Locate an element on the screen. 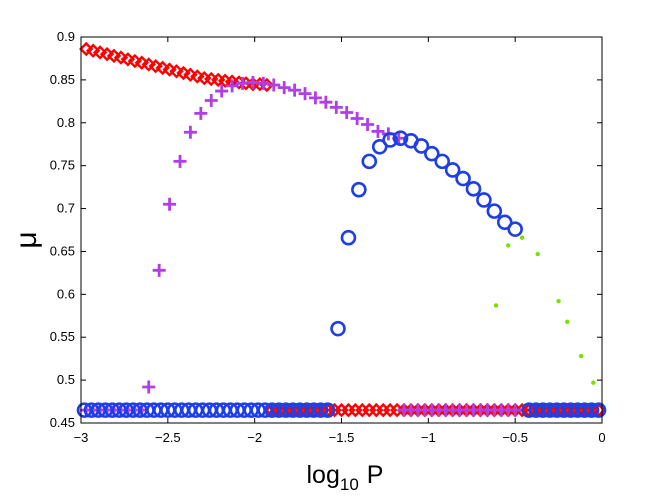 Image resolution: width=664 pixels, height=500 pixels. x-axis-label-variable: P is located at coordinates (375, 475).